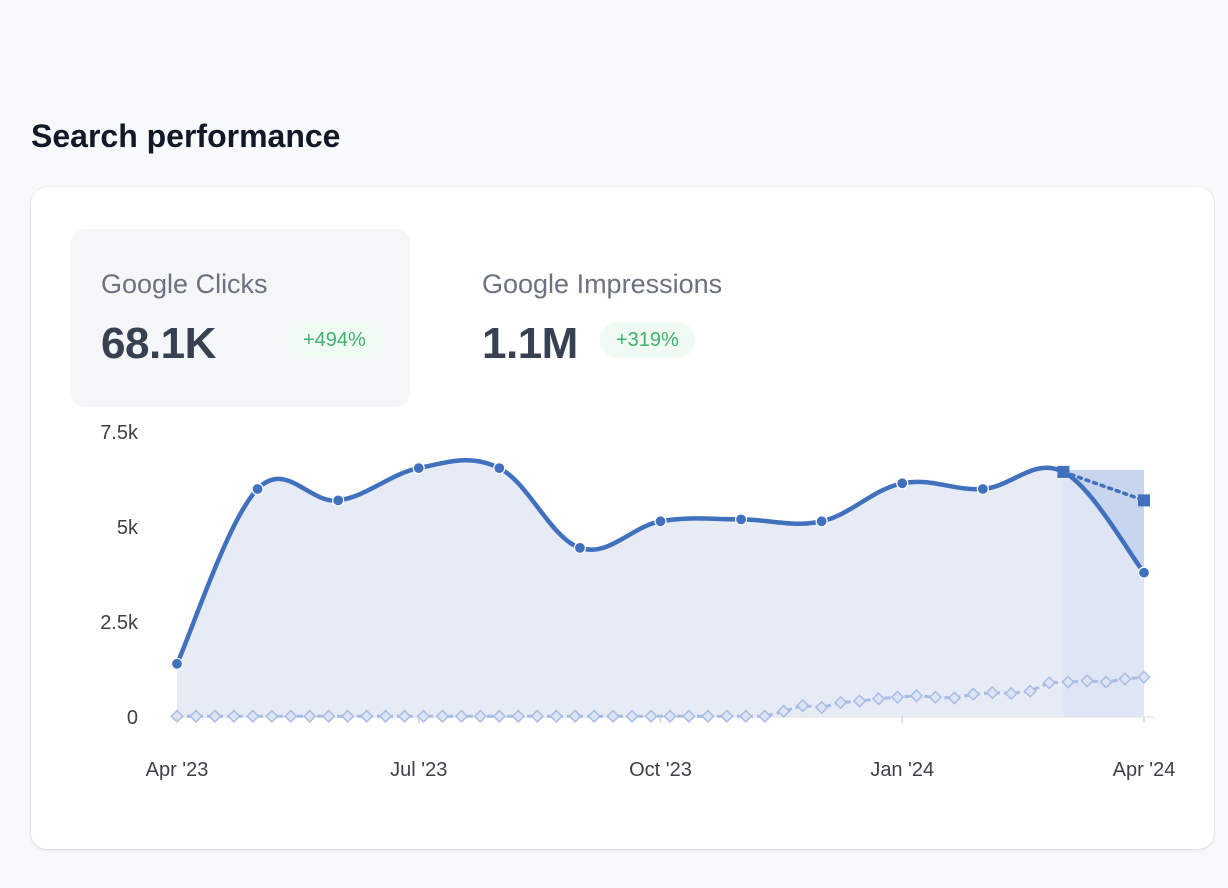  I want to click on clicks-projected-point, so click(1144, 500).